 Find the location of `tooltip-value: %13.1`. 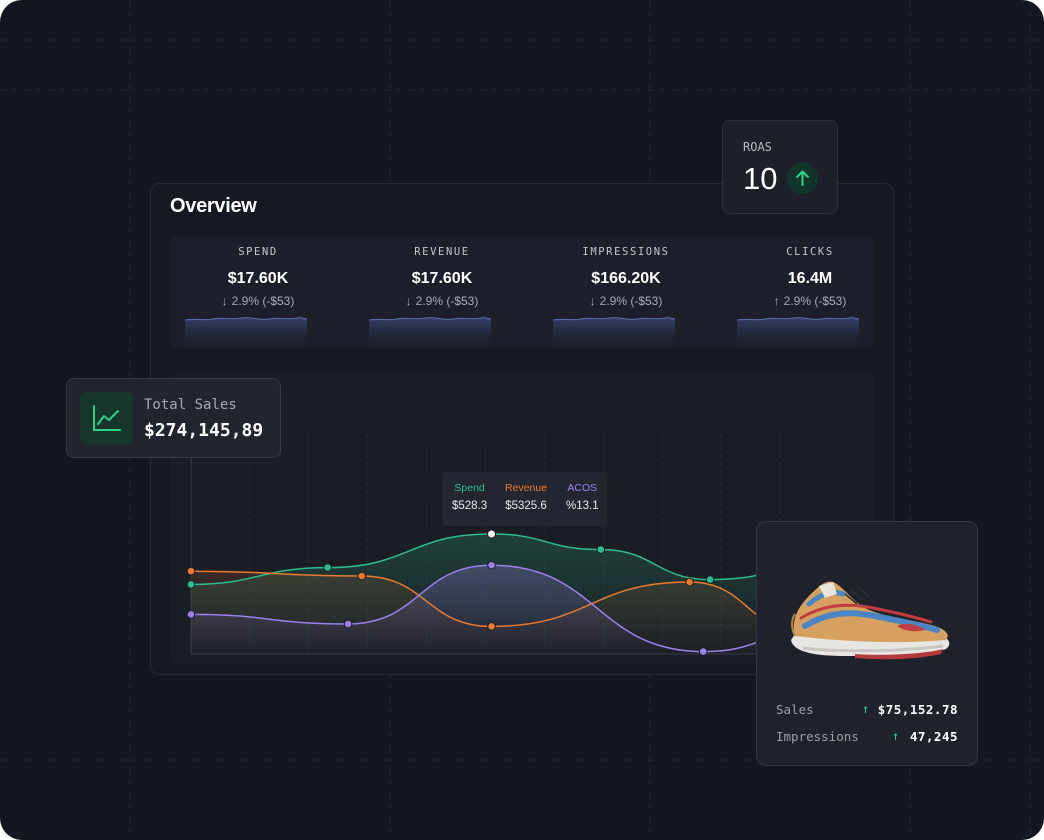

tooltip-value: %13.1 is located at coordinates (582, 506).